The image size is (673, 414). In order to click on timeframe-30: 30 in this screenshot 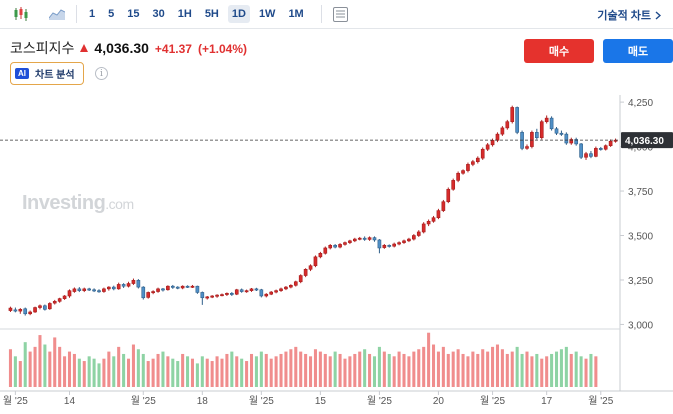, I will do `click(158, 14)`.